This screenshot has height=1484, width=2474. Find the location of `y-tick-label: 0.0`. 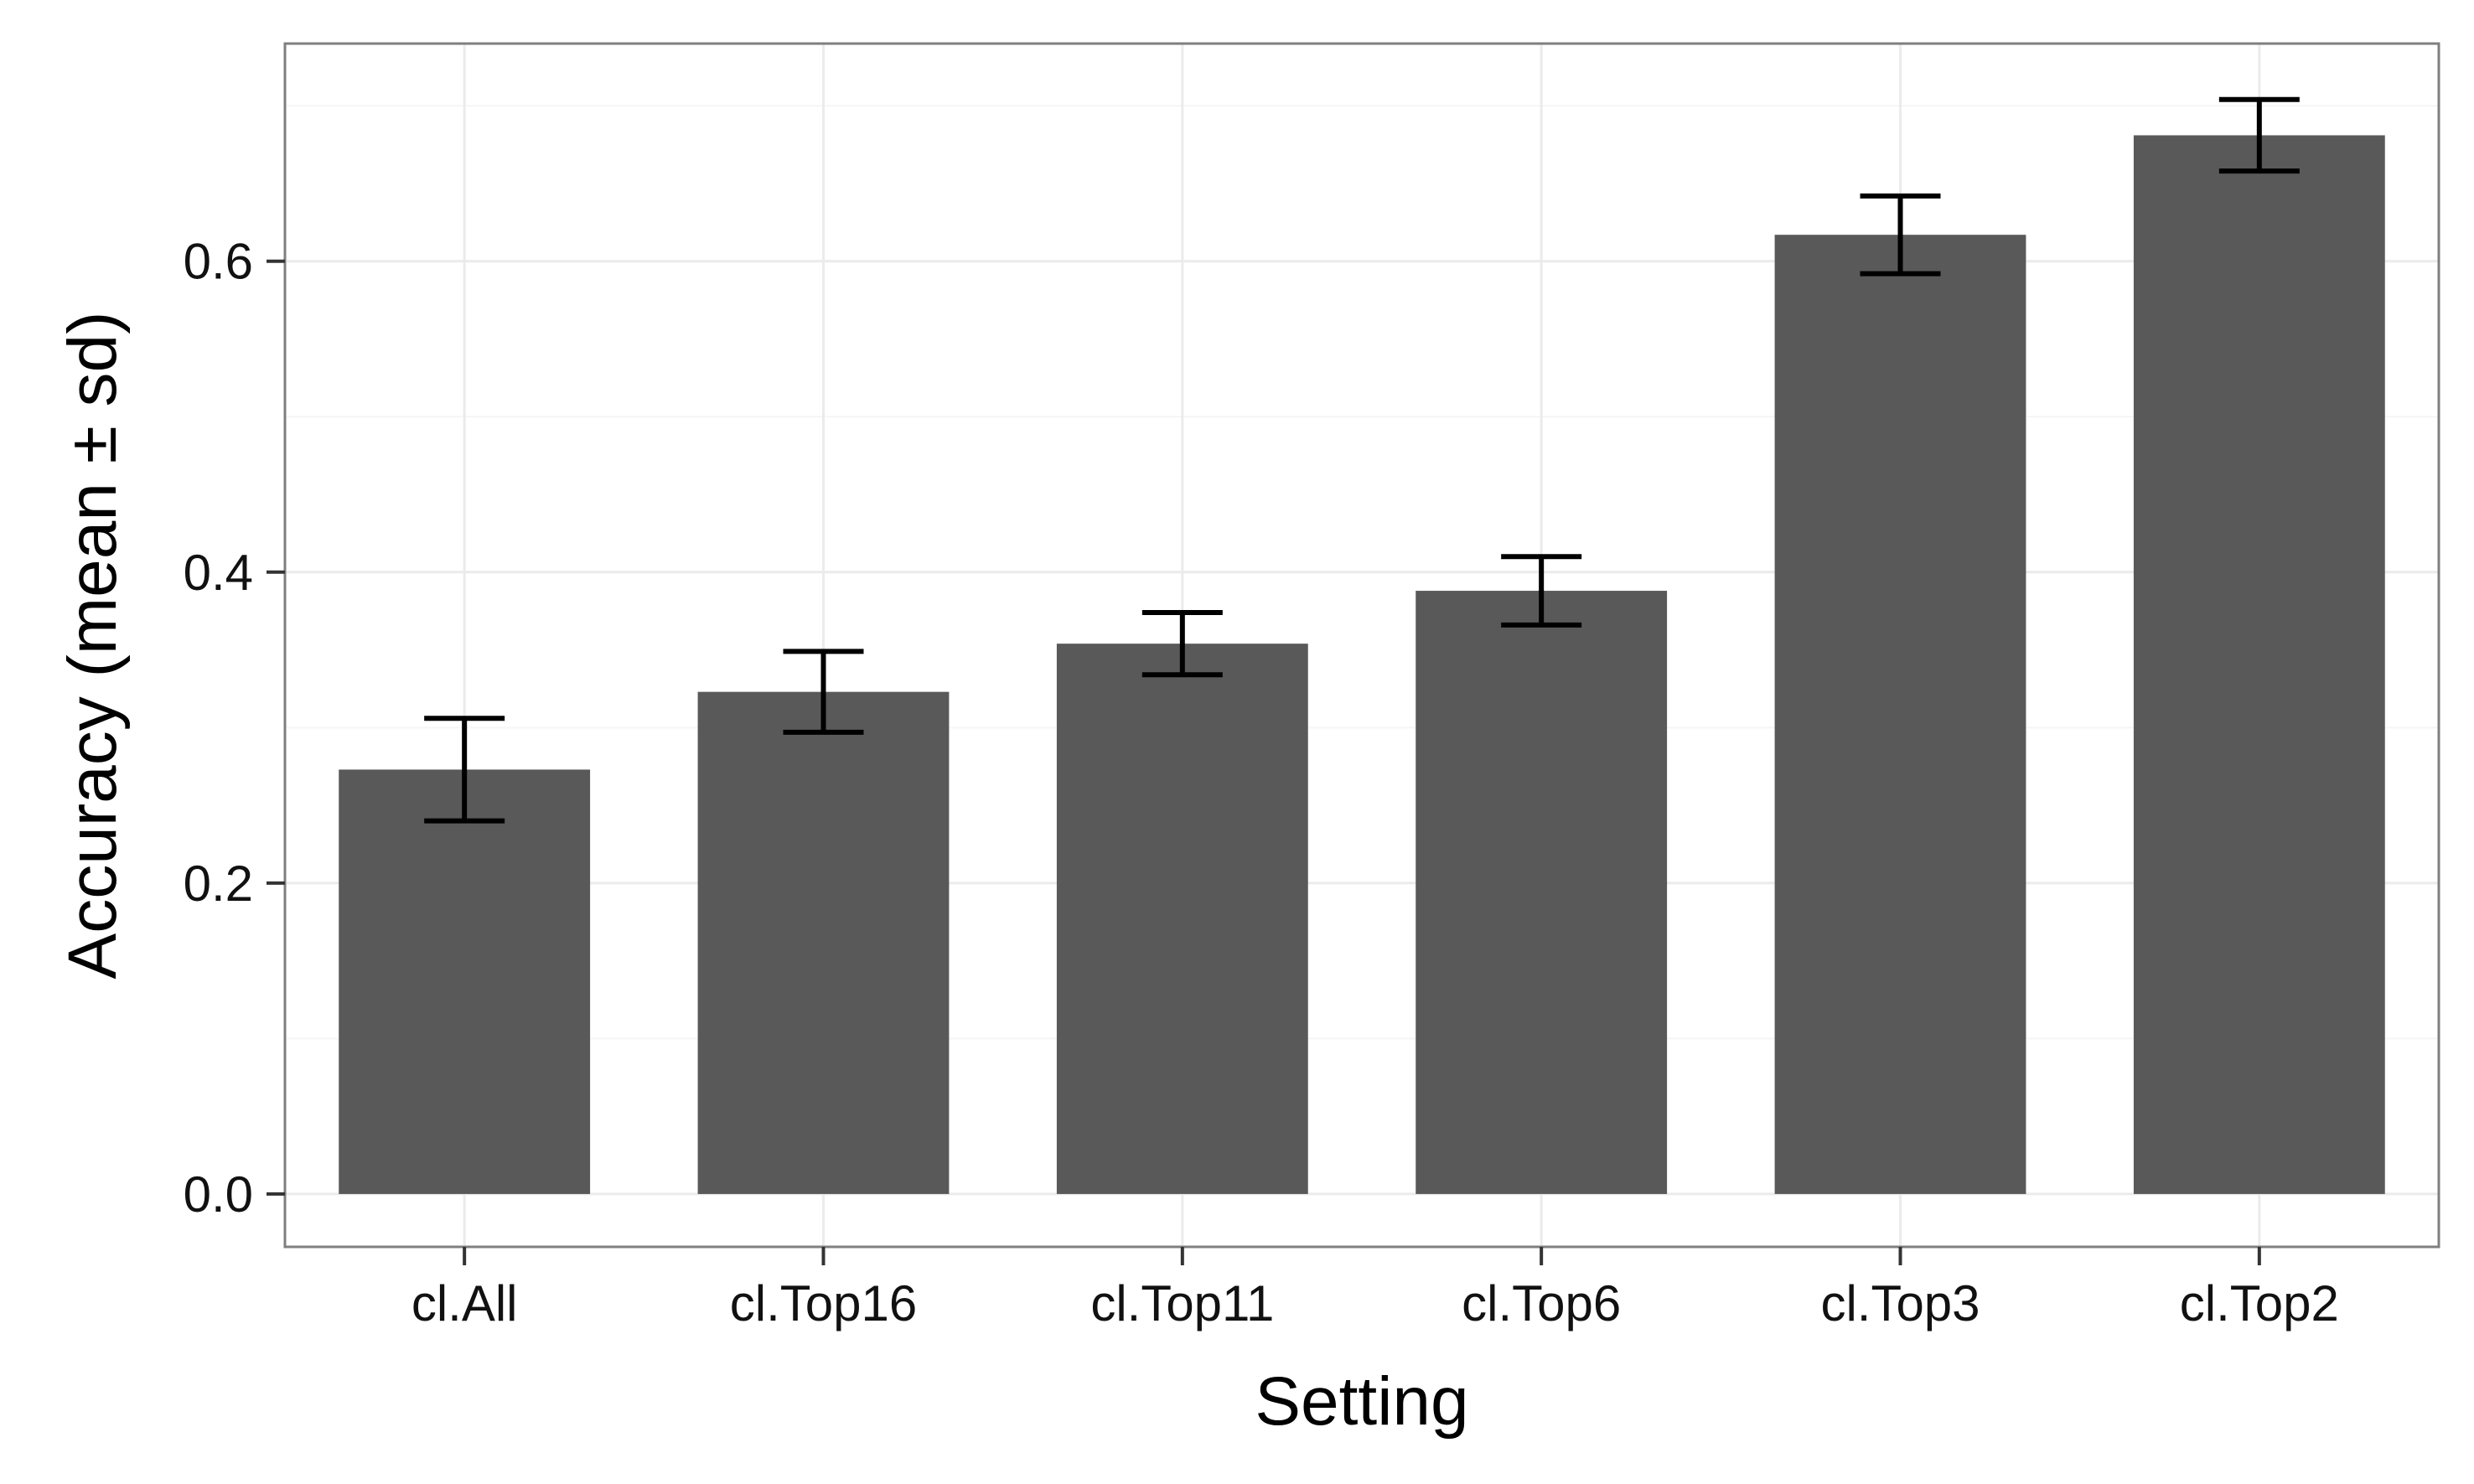

y-tick-label: 0.0 is located at coordinates (219, 1194).